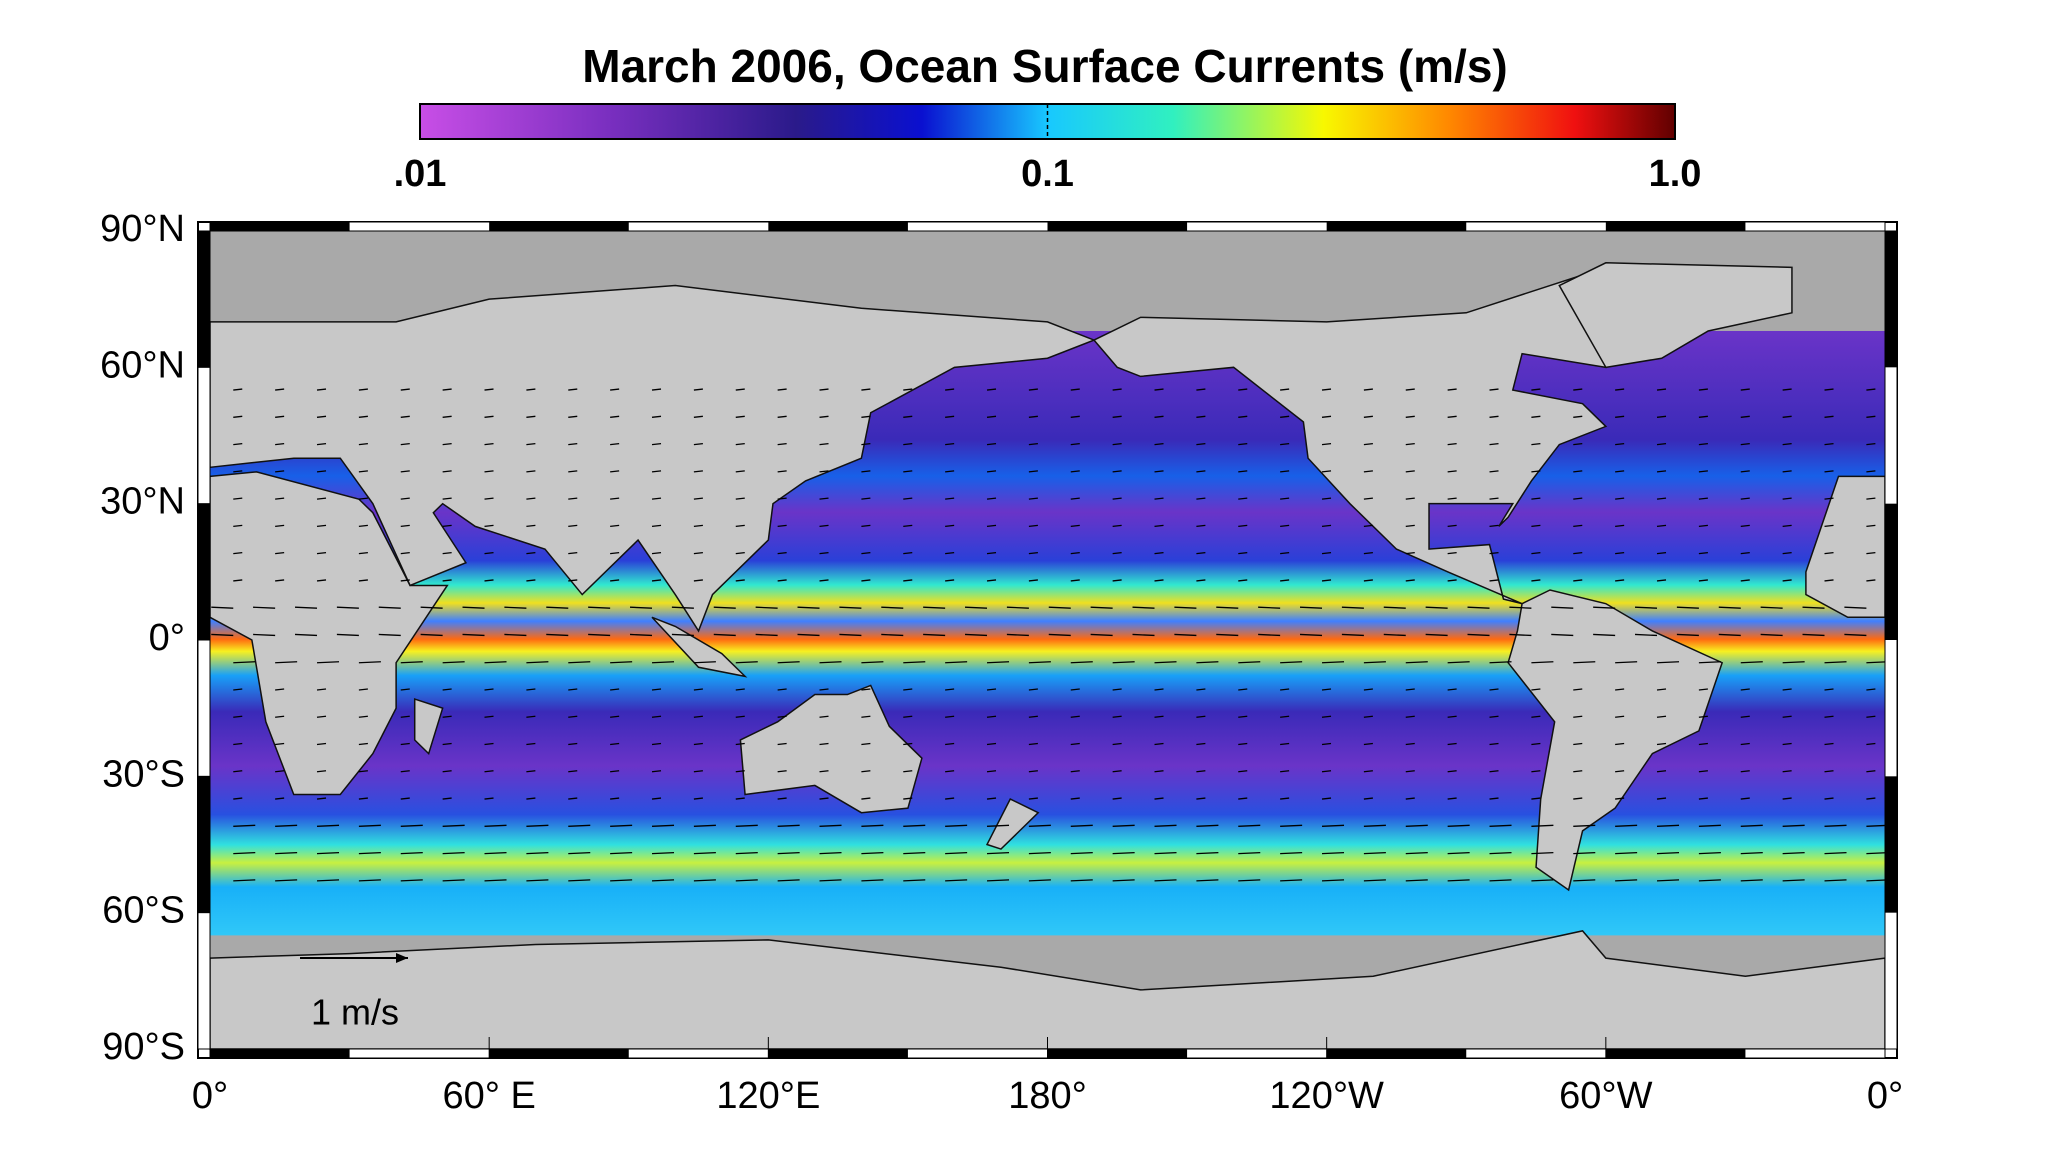 This screenshot has height=1149, width=2069. Describe the element at coordinates (1885, 1096) in the screenshot. I see `lon-tick-label: 0°` at that location.